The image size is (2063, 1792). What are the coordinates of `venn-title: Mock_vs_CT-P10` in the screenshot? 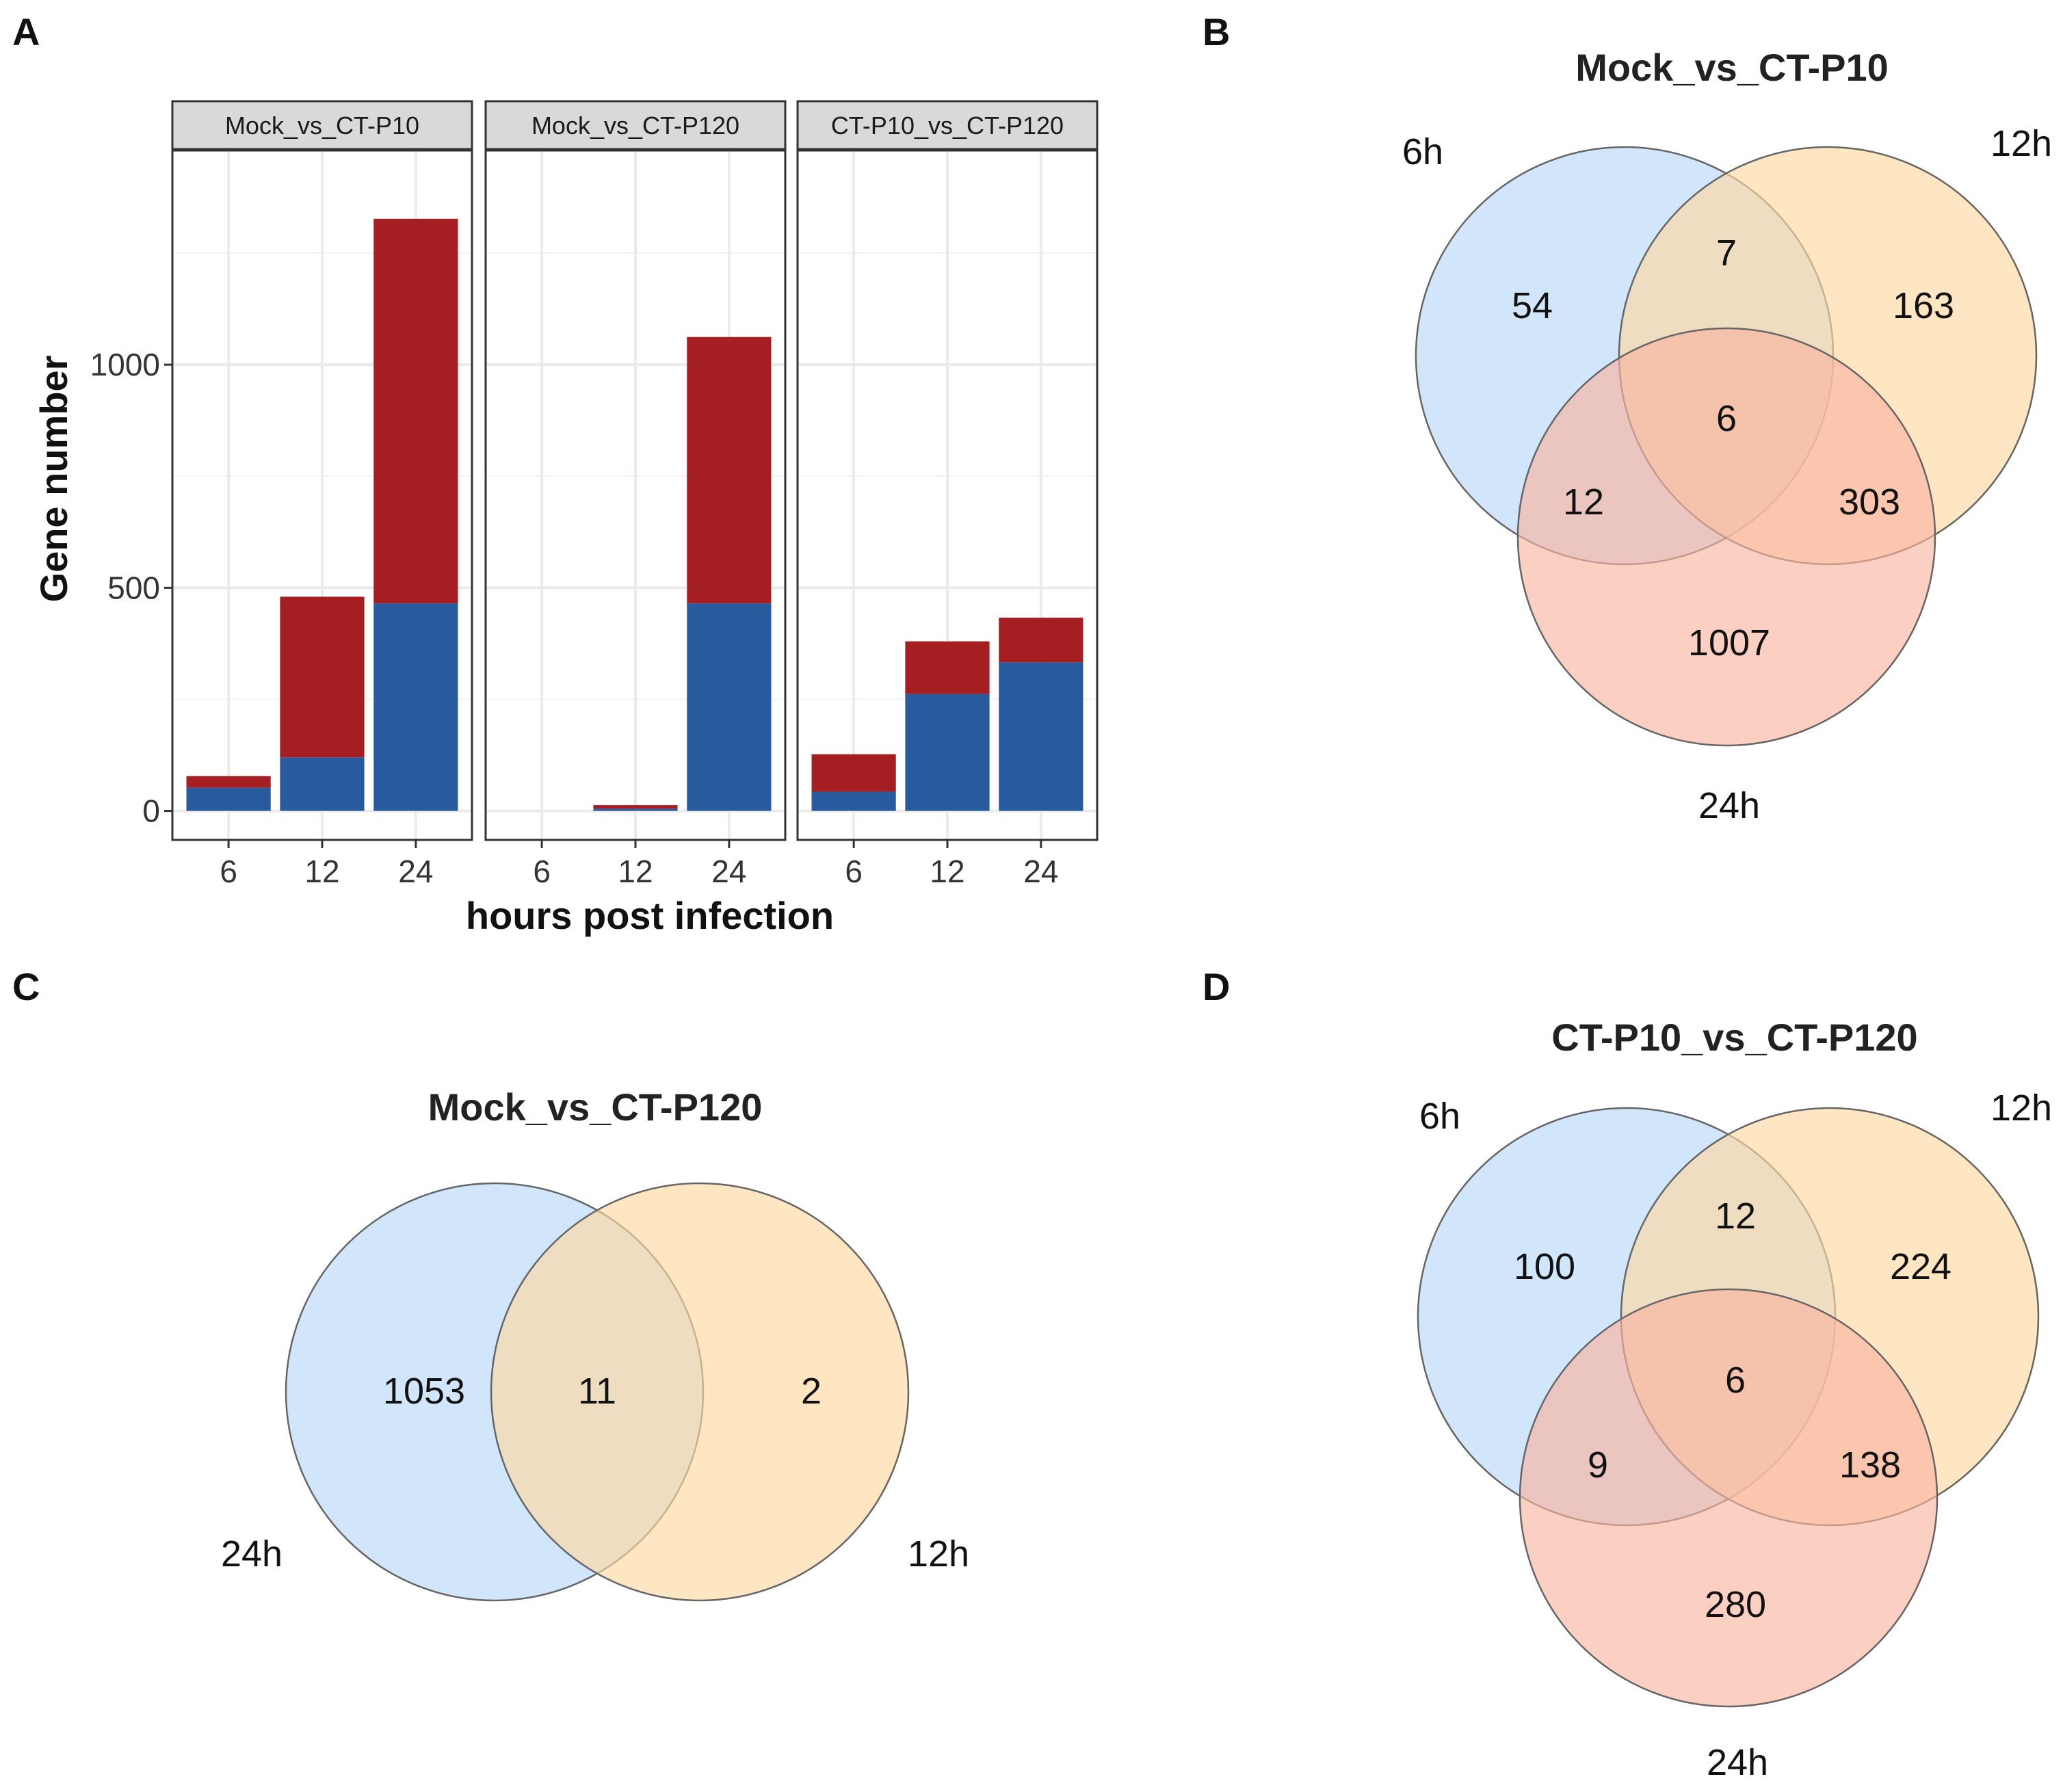 It's located at (1732, 67).